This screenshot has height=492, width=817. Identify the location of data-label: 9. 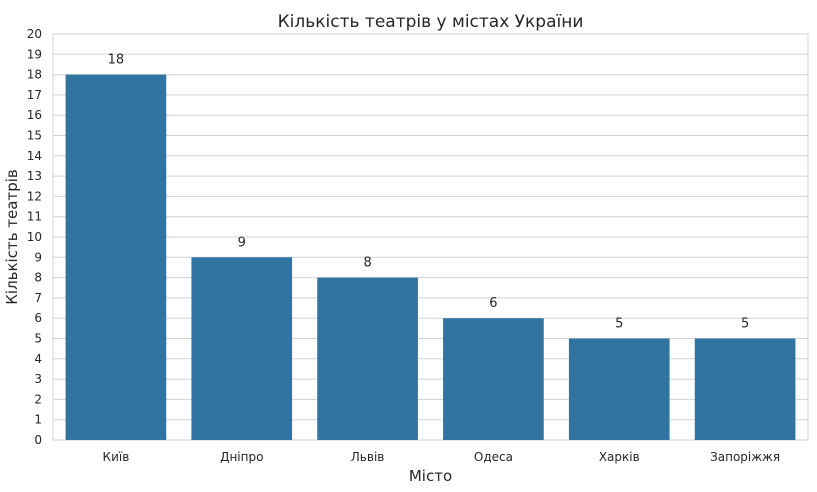
(242, 242).